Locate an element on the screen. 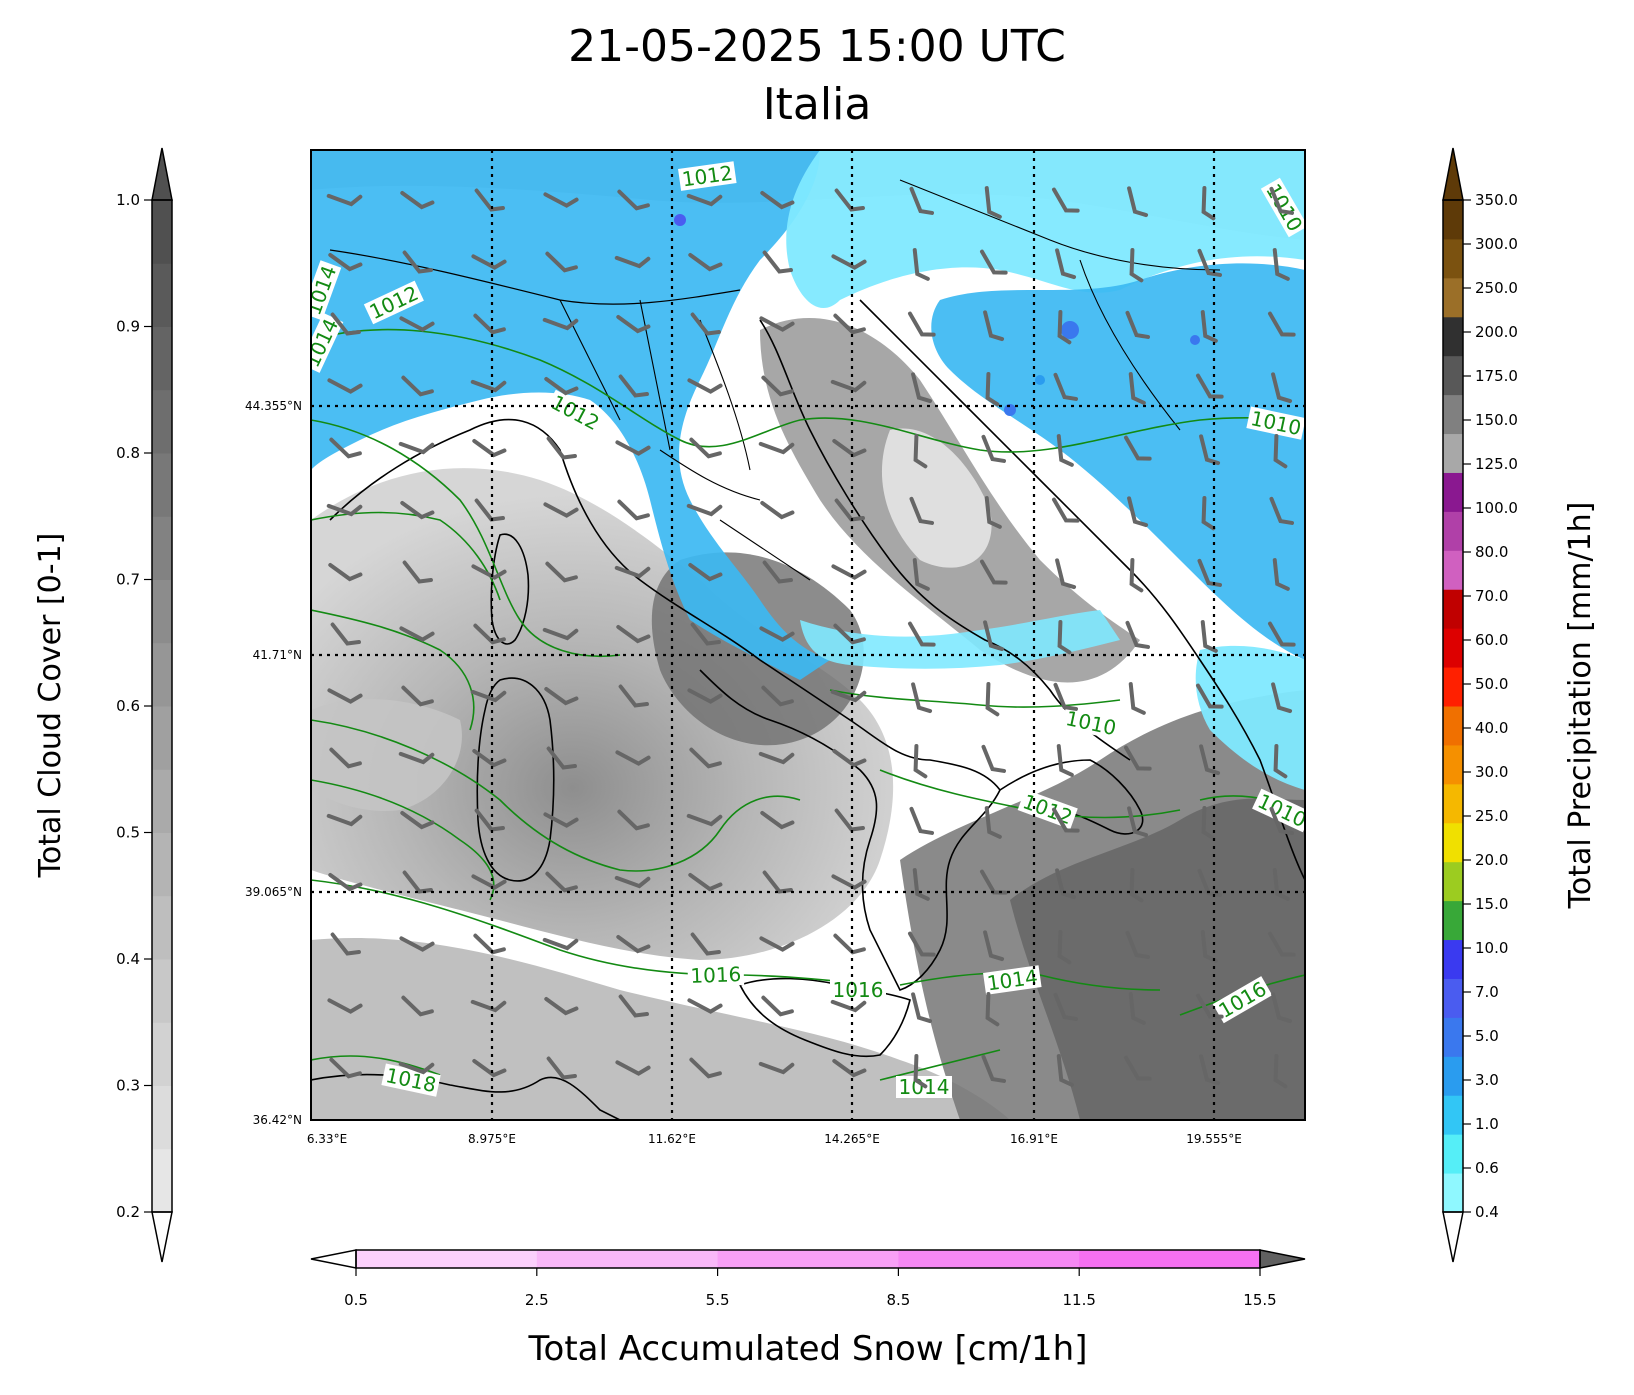  colorbar-tick-label: 125.0 is located at coordinates (1496, 464).